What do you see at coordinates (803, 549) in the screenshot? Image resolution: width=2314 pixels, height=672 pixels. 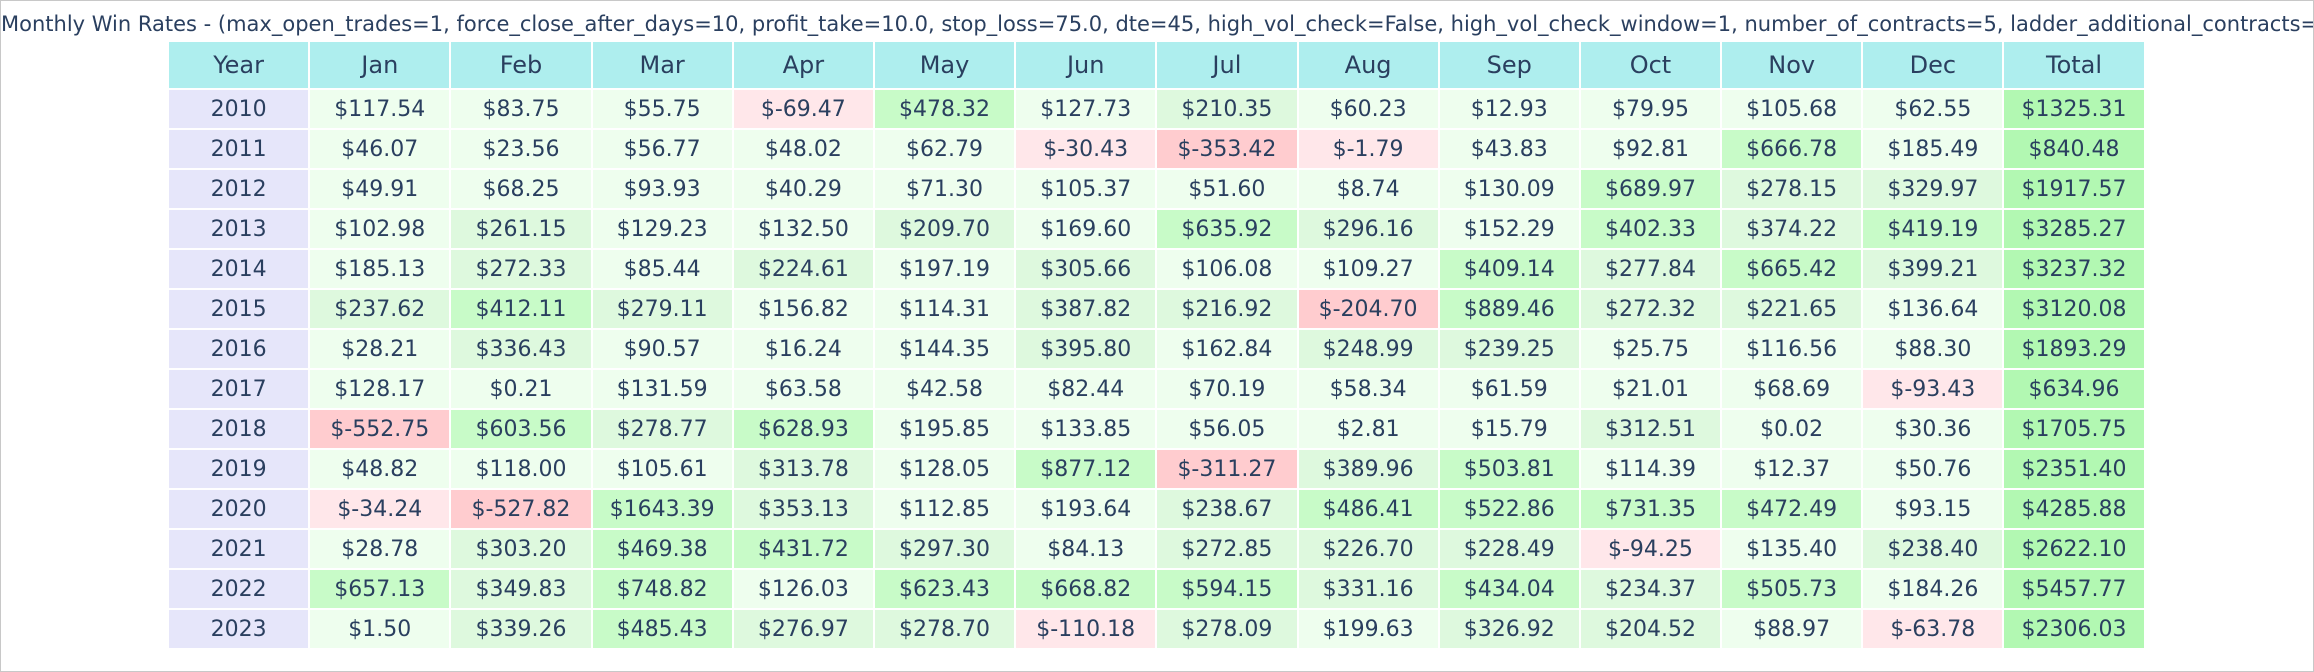 I see `value-cell-apr: $431.72` at bounding box center [803, 549].